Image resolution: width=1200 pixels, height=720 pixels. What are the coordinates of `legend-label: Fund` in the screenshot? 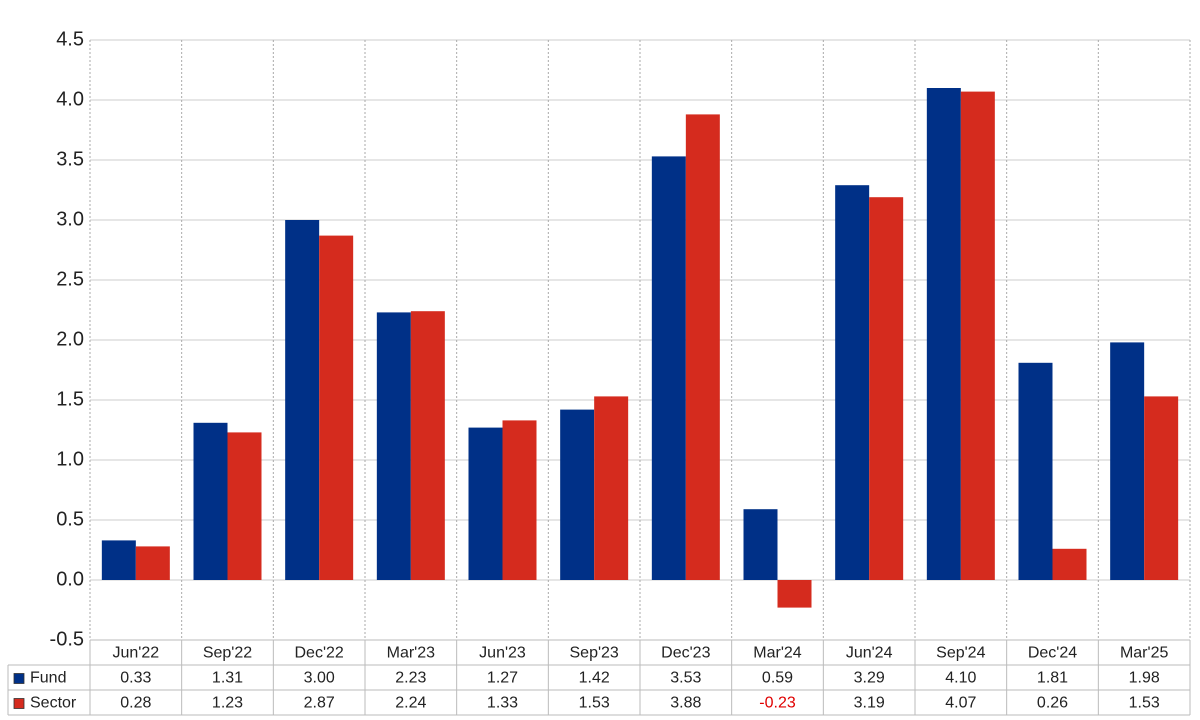 It's located at (48, 678).